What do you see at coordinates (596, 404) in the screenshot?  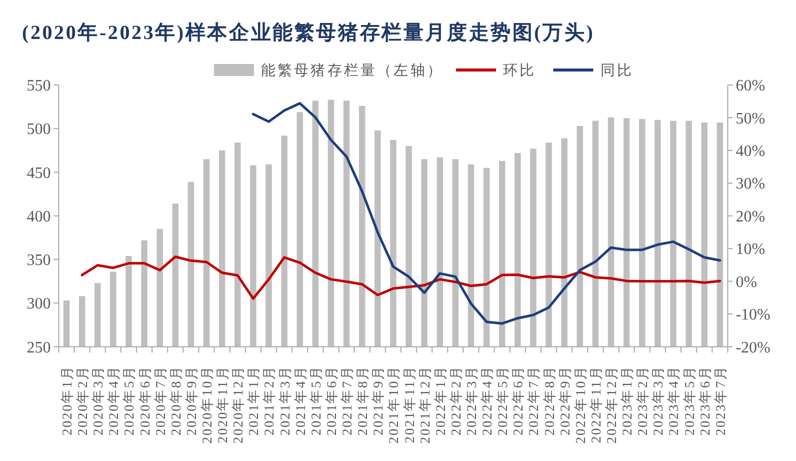 I see `x-tick-label: 2022年11月` at bounding box center [596, 404].